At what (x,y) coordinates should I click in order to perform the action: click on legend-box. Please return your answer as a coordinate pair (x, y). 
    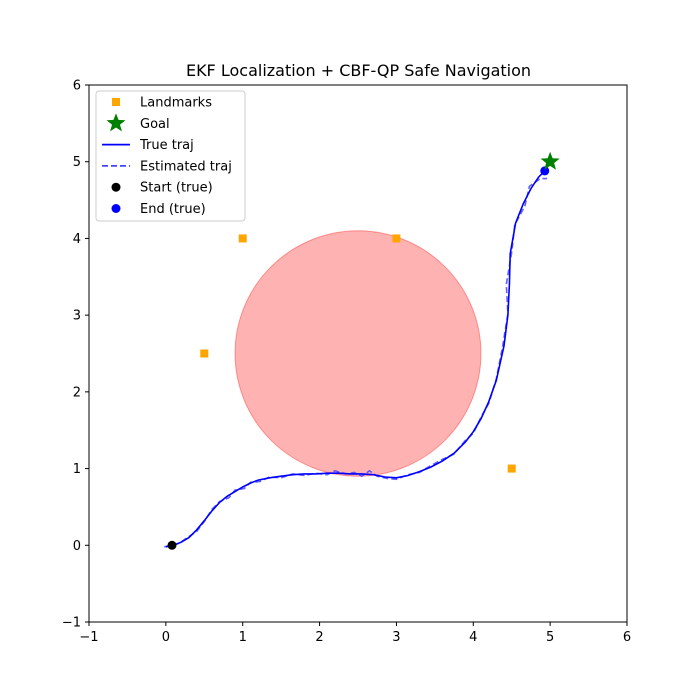
    Looking at the image, I should click on (170, 156).